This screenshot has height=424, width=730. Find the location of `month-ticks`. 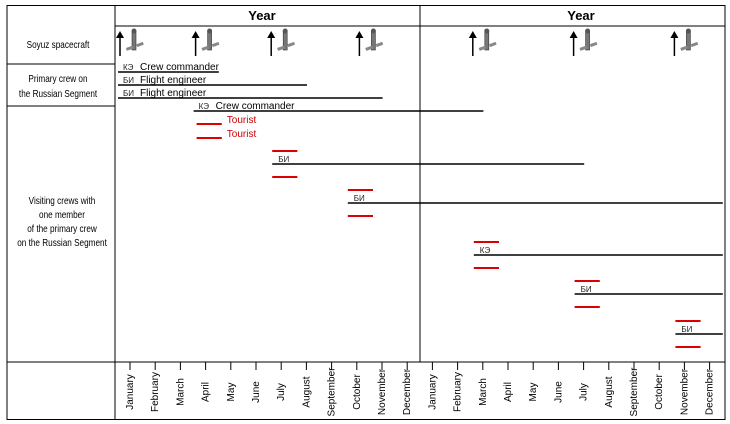

month-ticks is located at coordinates (420, 366).